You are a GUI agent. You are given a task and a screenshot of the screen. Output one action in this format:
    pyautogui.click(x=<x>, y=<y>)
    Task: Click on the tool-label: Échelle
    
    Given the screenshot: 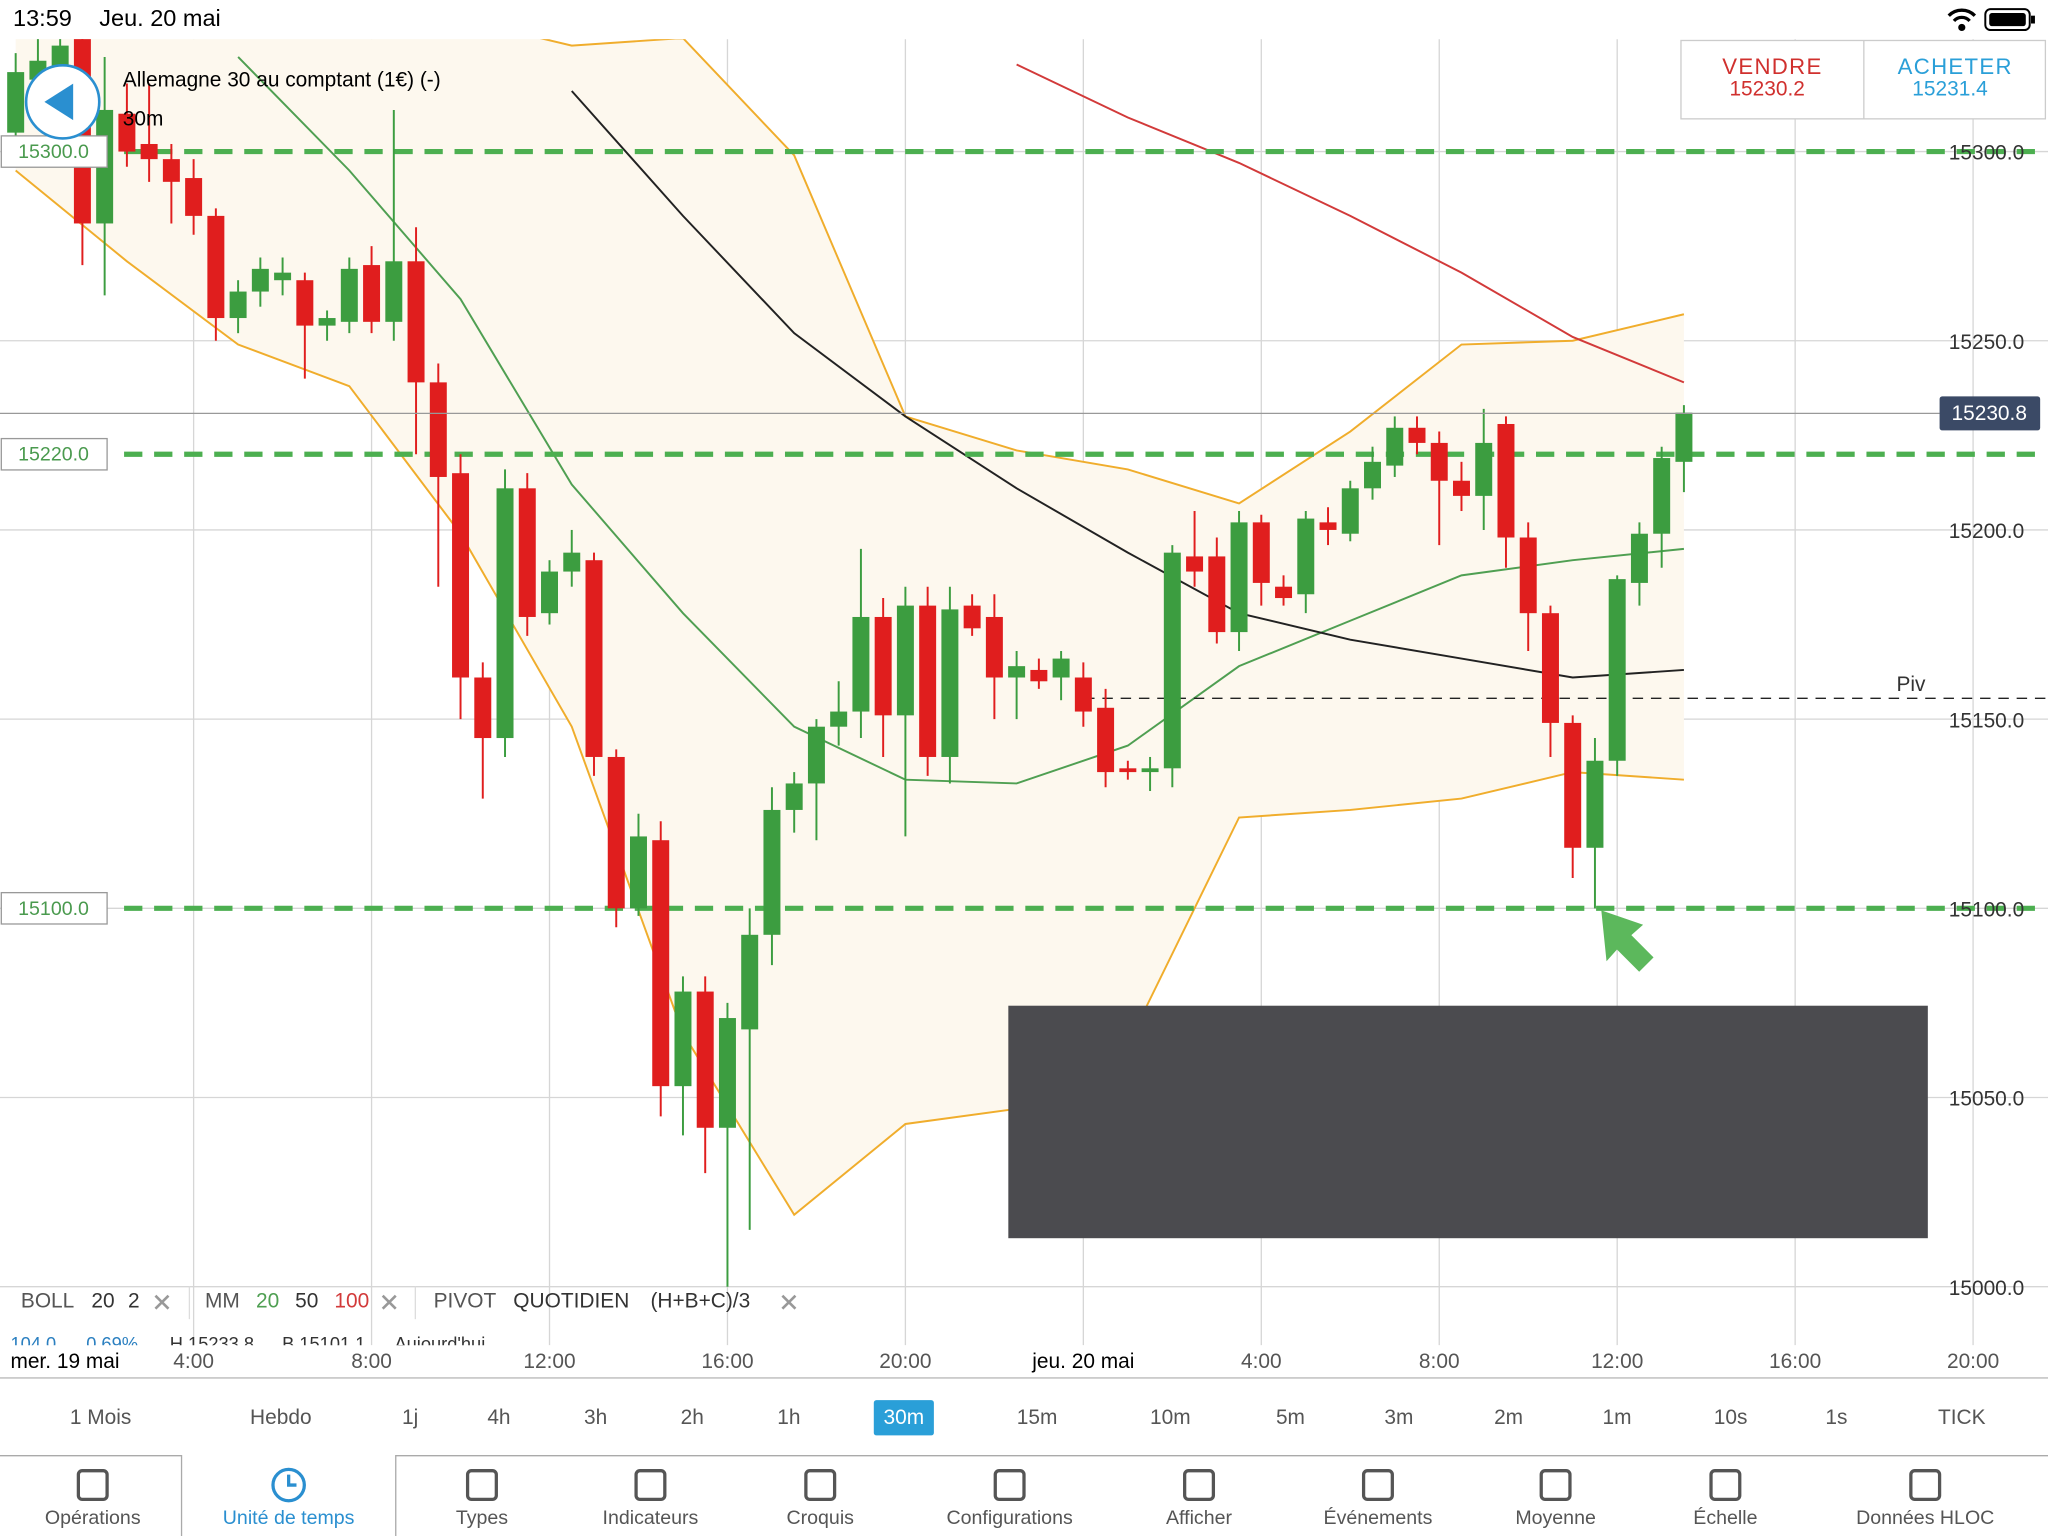 What is the action you would take?
    pyautogui.click(x=1725, y=1517)
    